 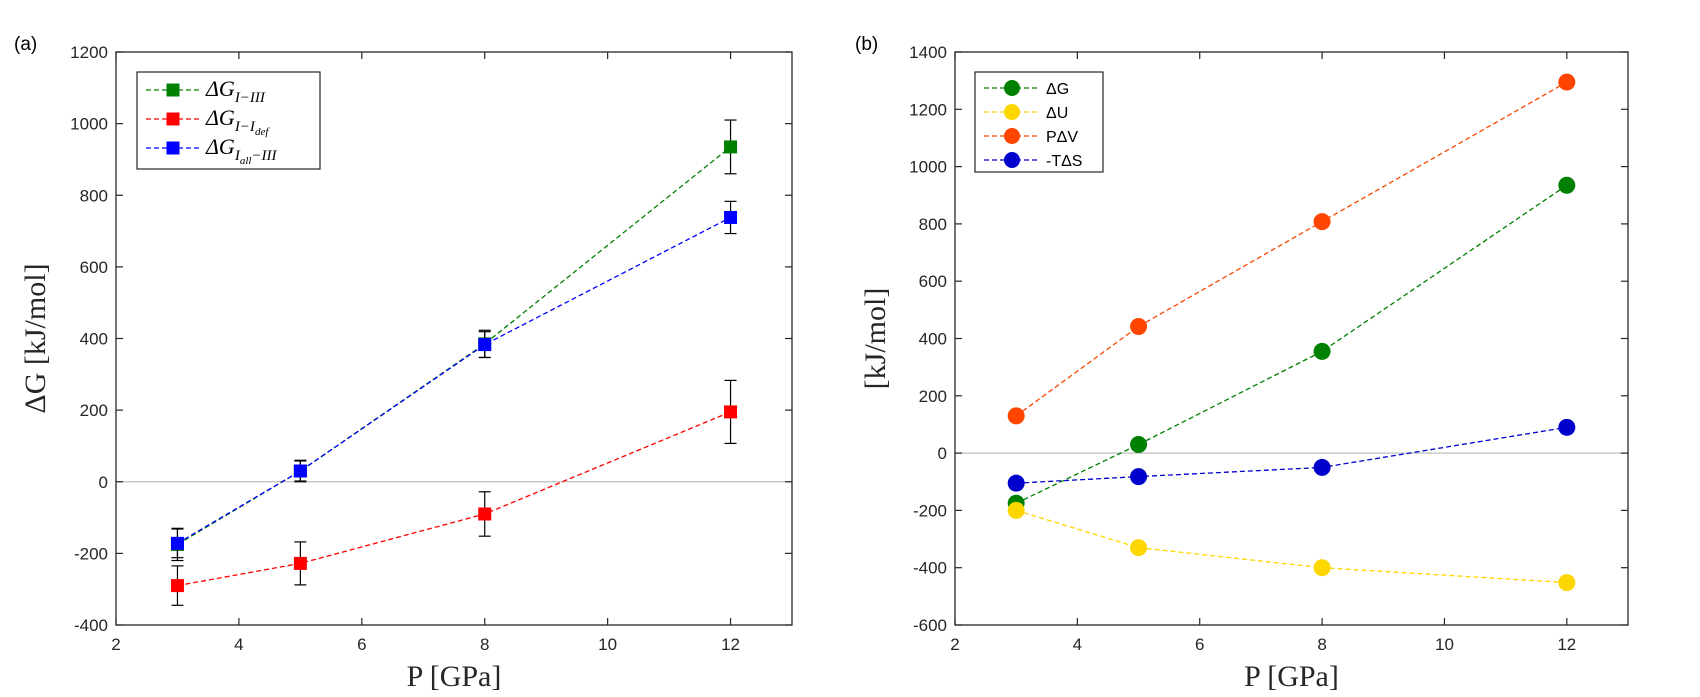 What do you see at coordinates (245, 127) in the screenshot?
I see `legend-label-subscript: I−I` at bounding box center [245, 127].